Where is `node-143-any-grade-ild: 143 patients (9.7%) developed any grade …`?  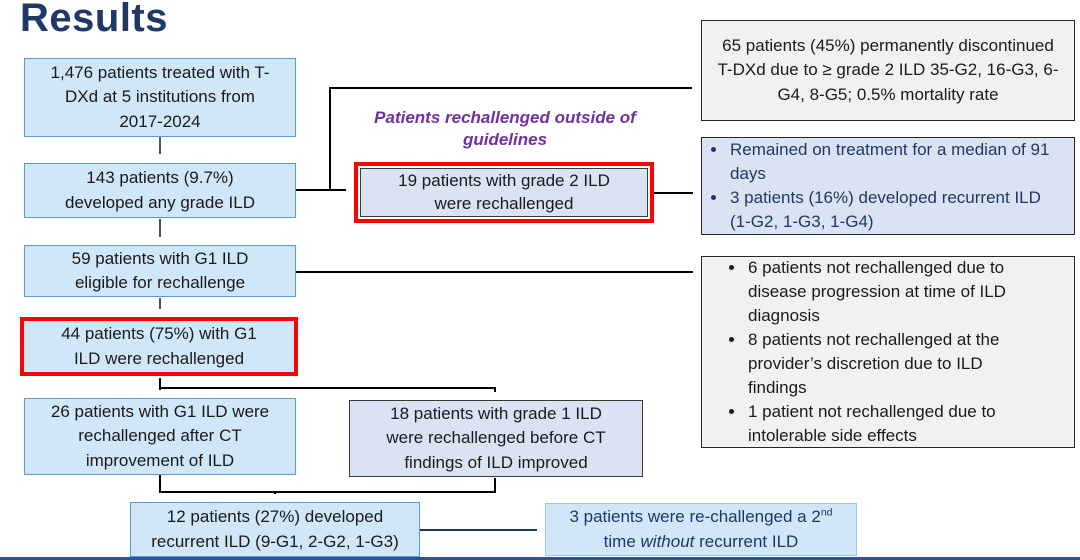
node-143-any-grade-ild: 143 patients (9.7%) developed any grade … is located at coordinates (160, 190).